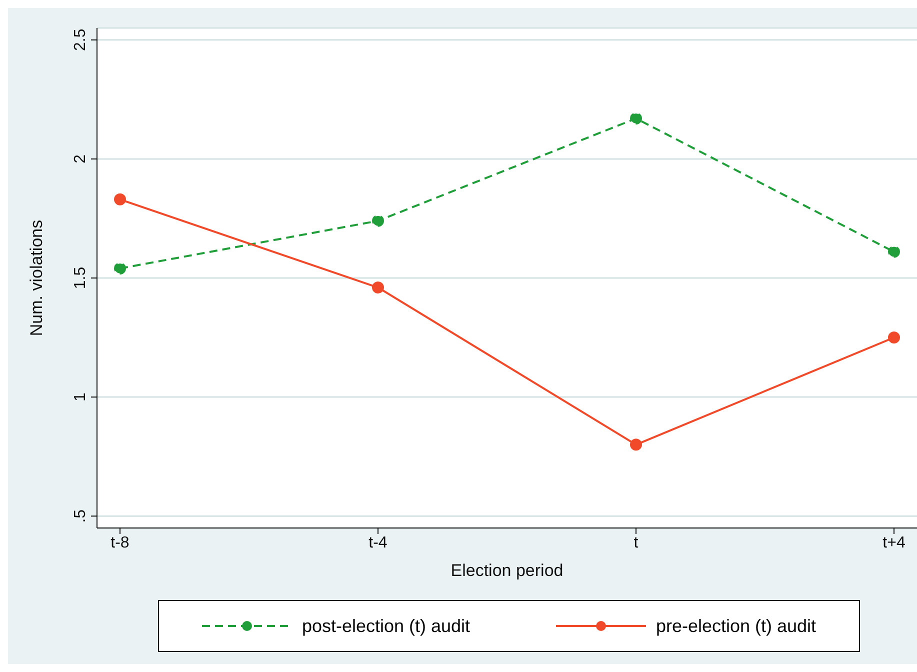 The image size is (917, 672). Describe the element at coordinates (36, 278) in the screenshot. I see `y-axis-title: Num. violations` at that location.